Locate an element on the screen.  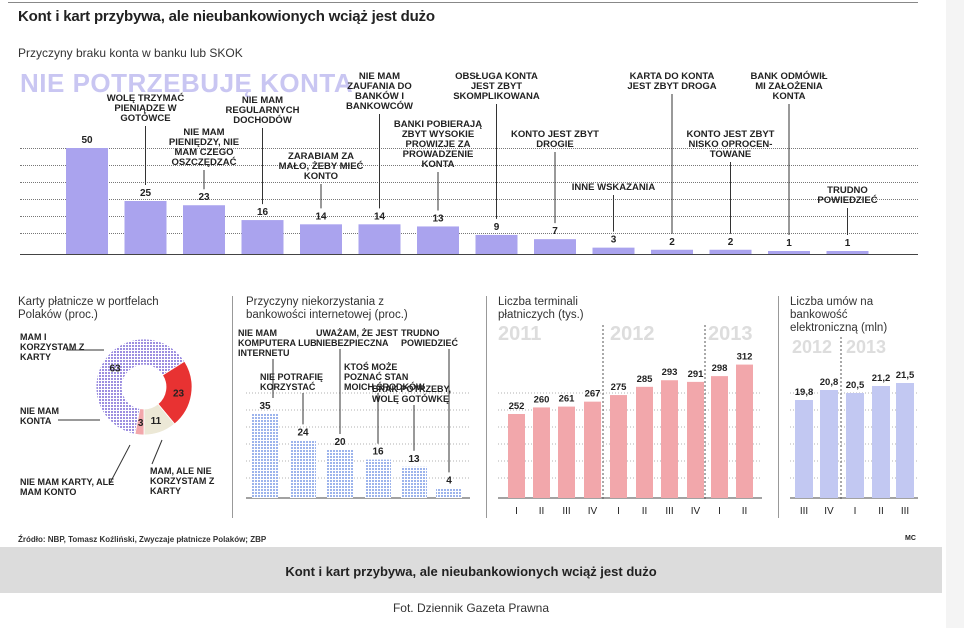
leader-line is located at coordinates (120, 464).